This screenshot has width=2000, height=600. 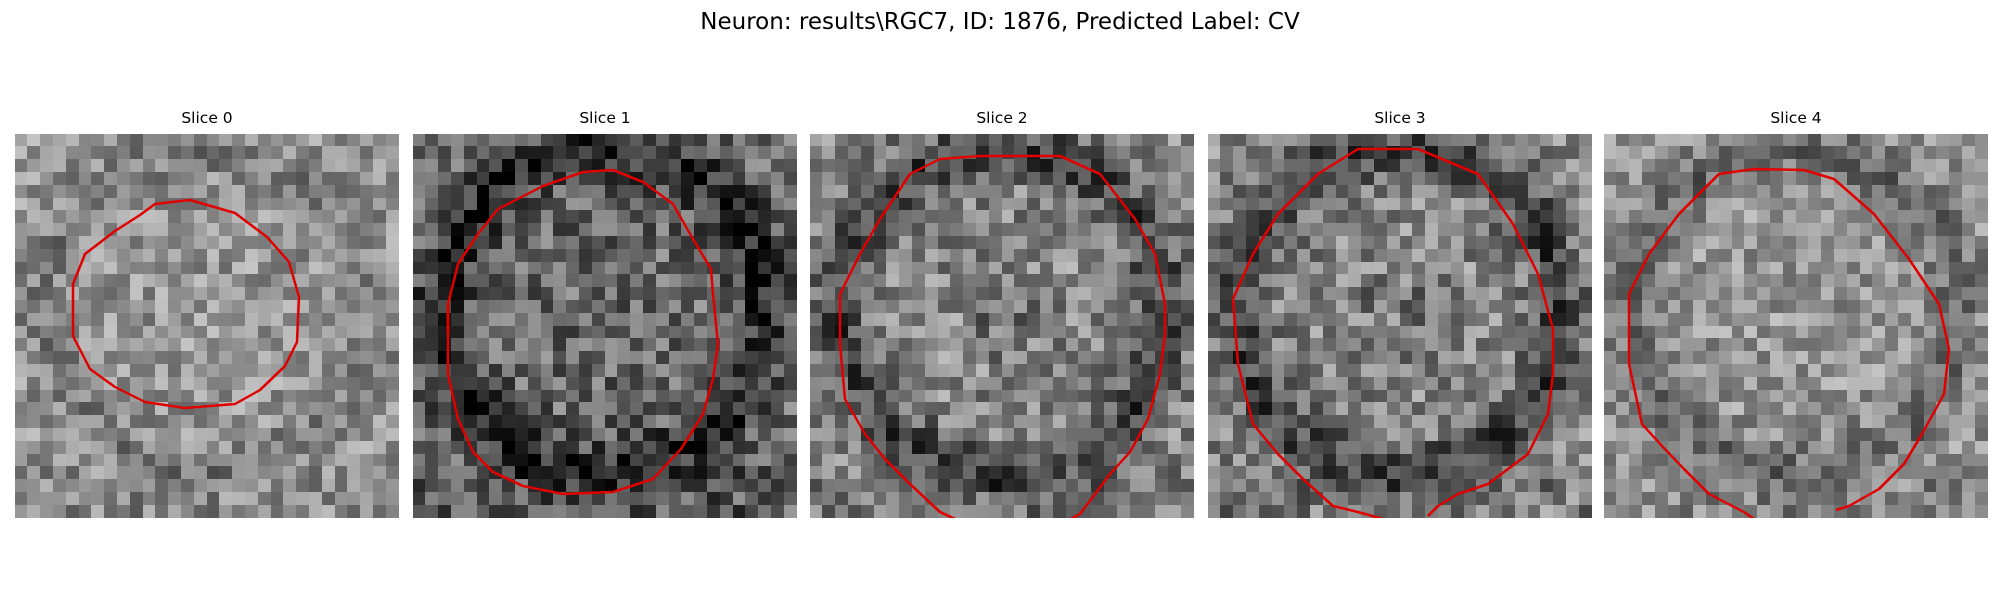 I want to click on slice-title: Slice 3, so click(x=1400, y=118).